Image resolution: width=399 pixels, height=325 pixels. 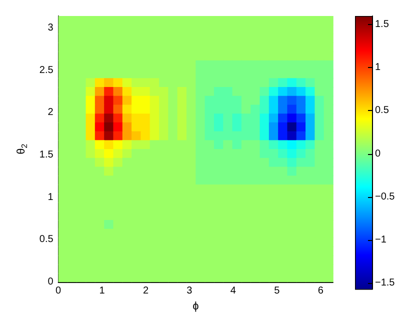 I want to click on x-tick-label: 6, so click(x=321, y=291).